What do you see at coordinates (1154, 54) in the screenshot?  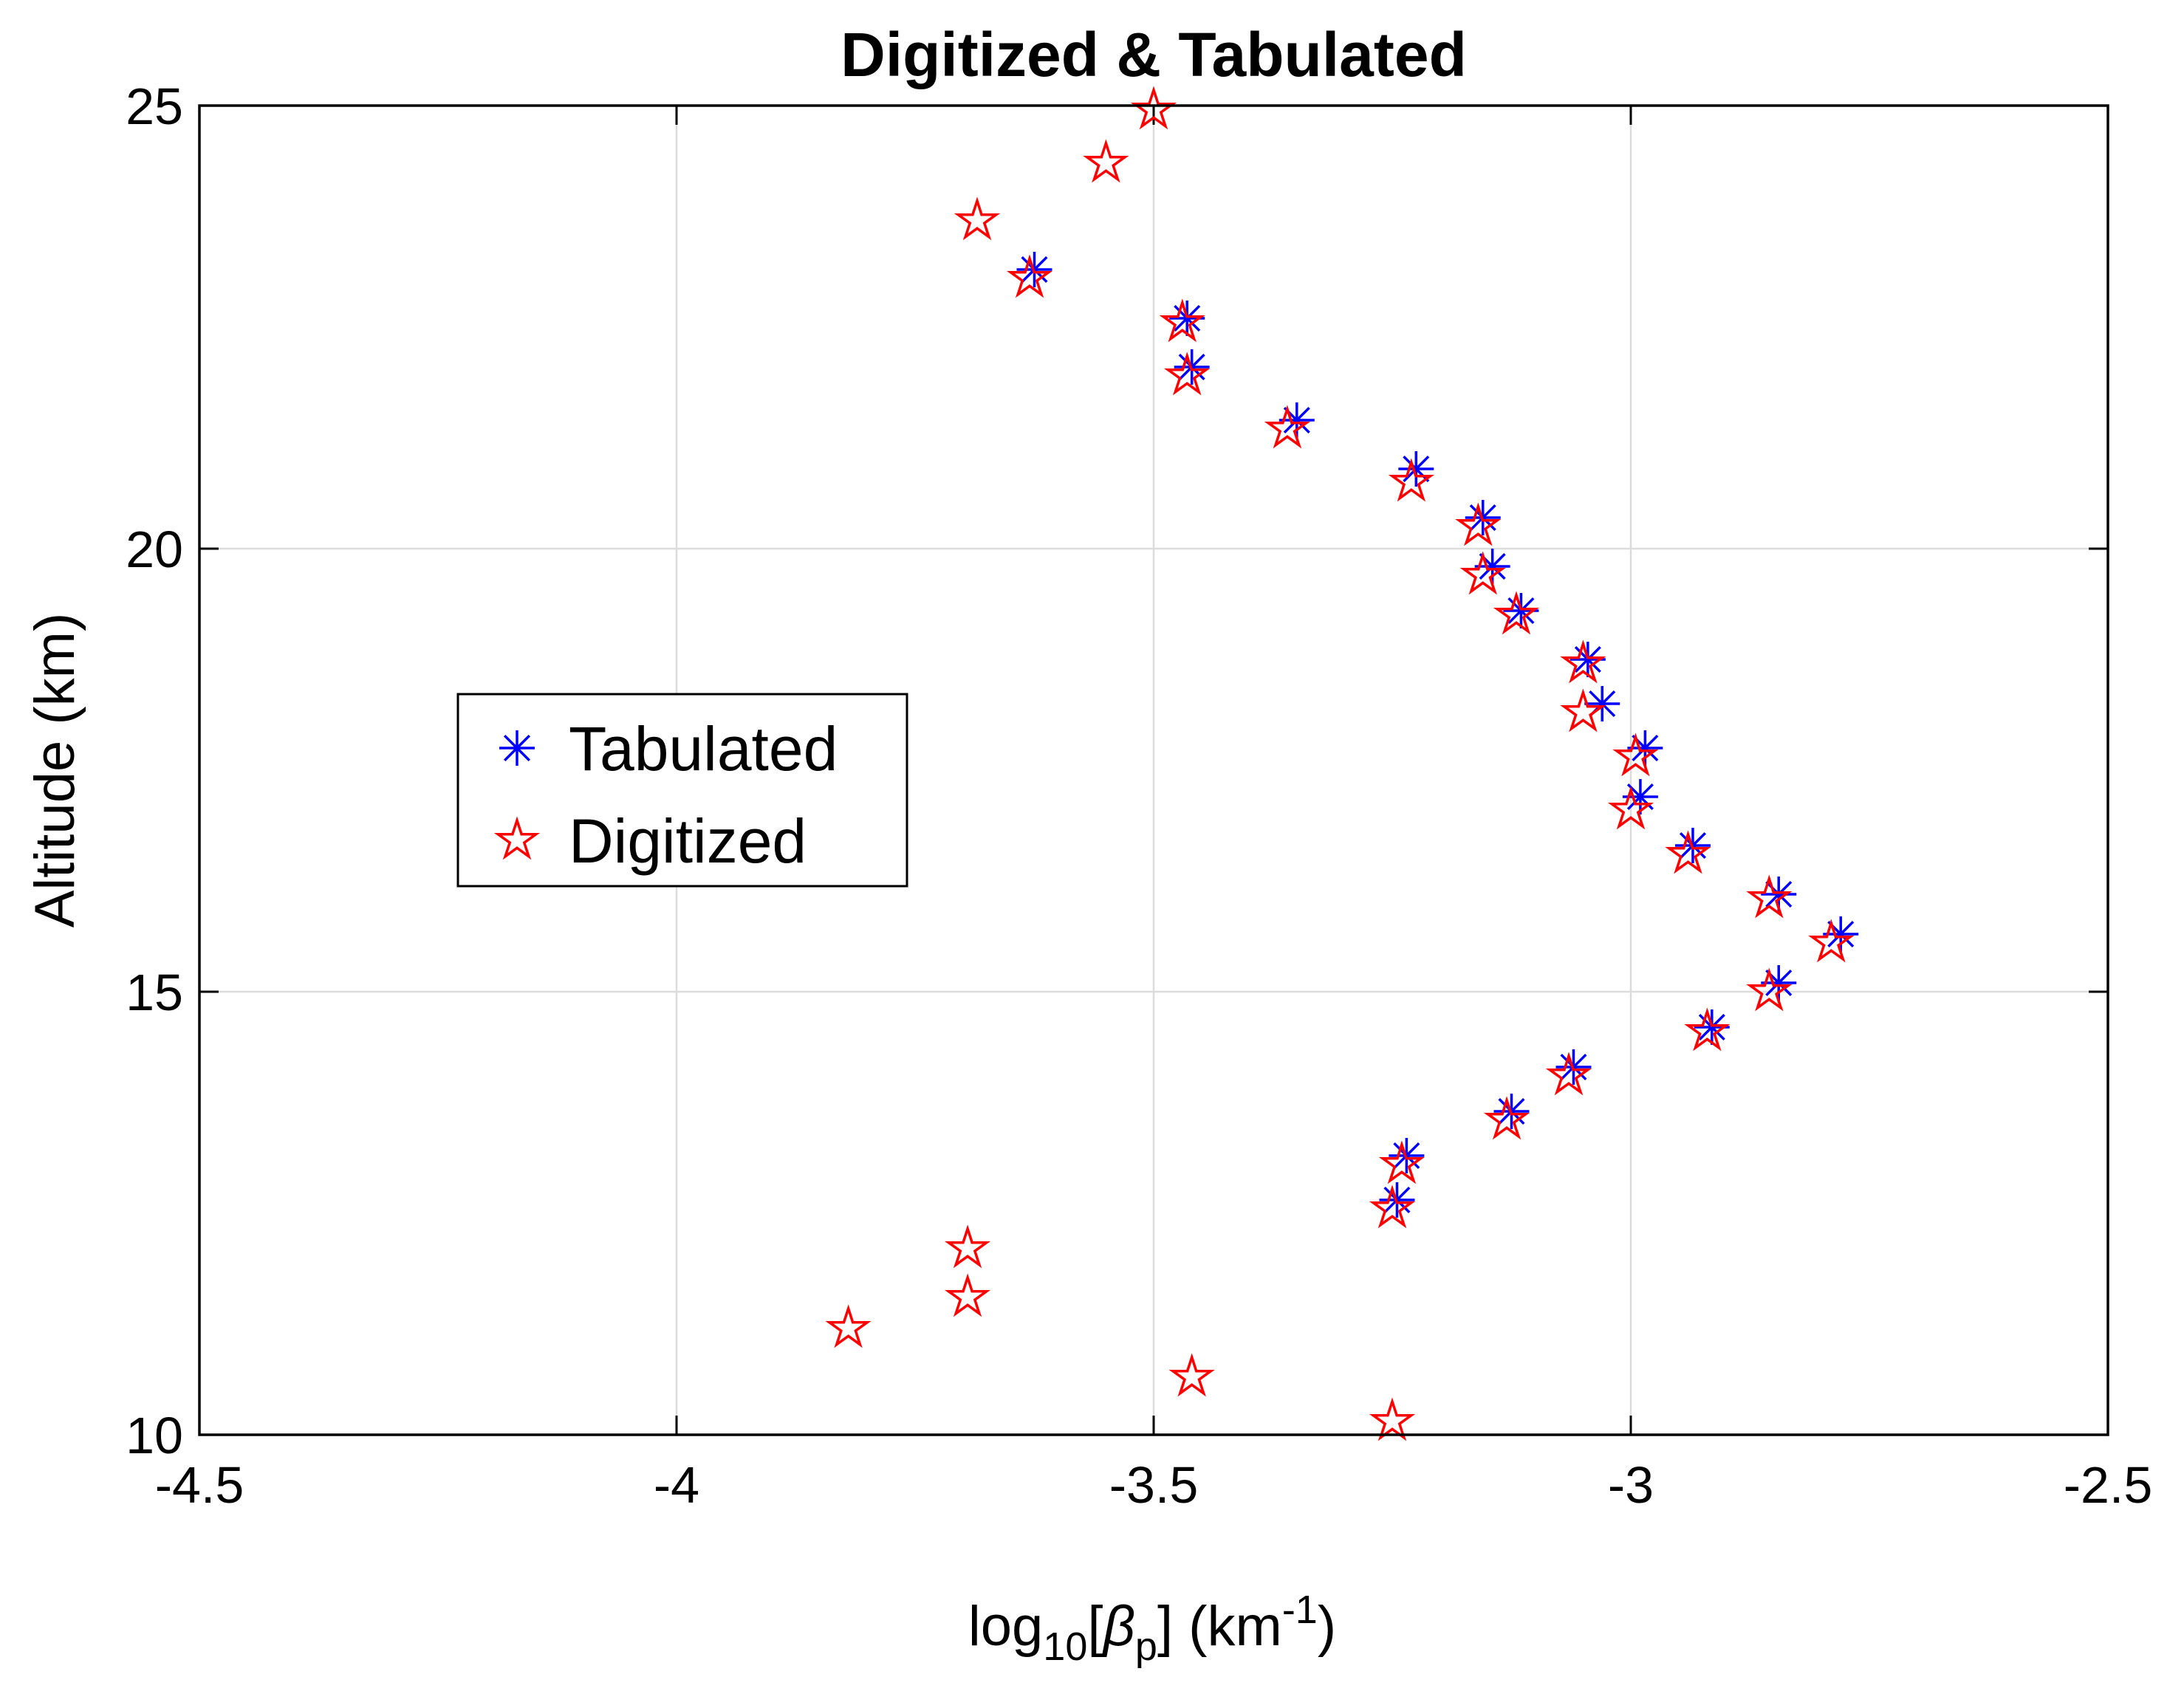 I see `chart-title: Digitized & Tabulated` at bounding box center [1154, 54].